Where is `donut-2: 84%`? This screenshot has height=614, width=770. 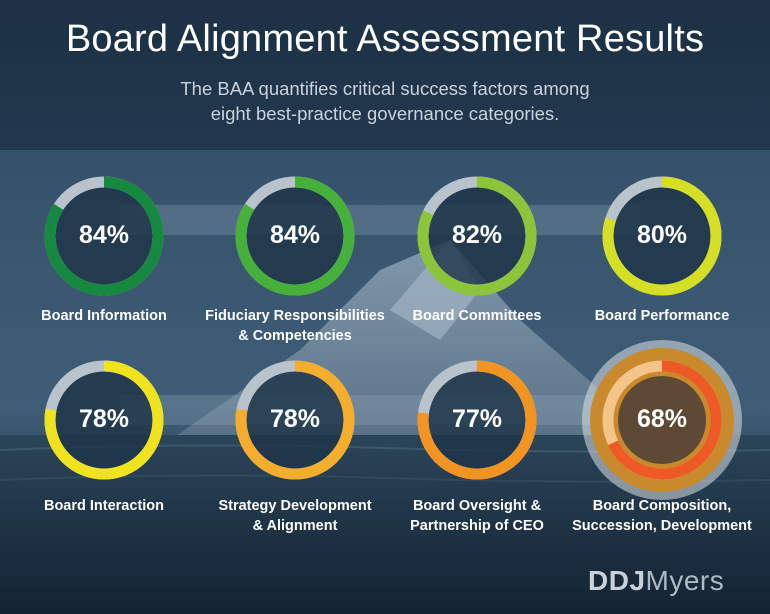
donut-2: 84% is located at coordinates (295, 236).